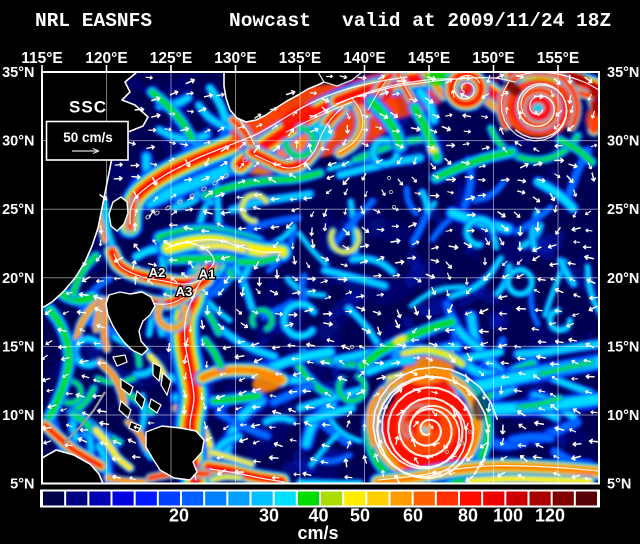 The image size is (640, 544). Describe the element at coordinates (429, 58) in the screenshot. I see `svg-text: 145°E` at that location.